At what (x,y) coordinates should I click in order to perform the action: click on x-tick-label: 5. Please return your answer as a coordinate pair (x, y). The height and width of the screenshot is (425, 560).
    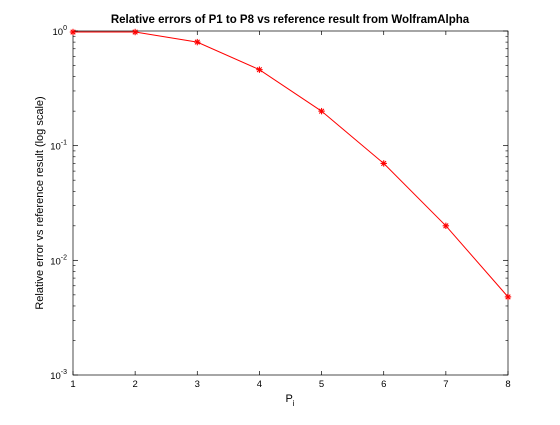
    Looking at the image, I should click on (321, 384).